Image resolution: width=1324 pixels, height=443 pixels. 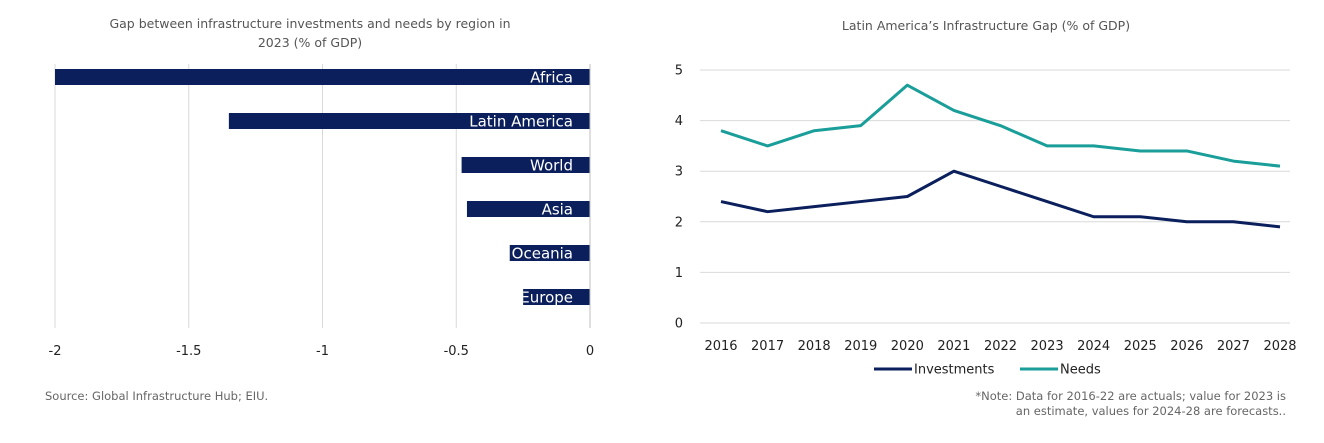 I want to click on line-xtick-label-2024: 2024, so click(x=1093, y=346).